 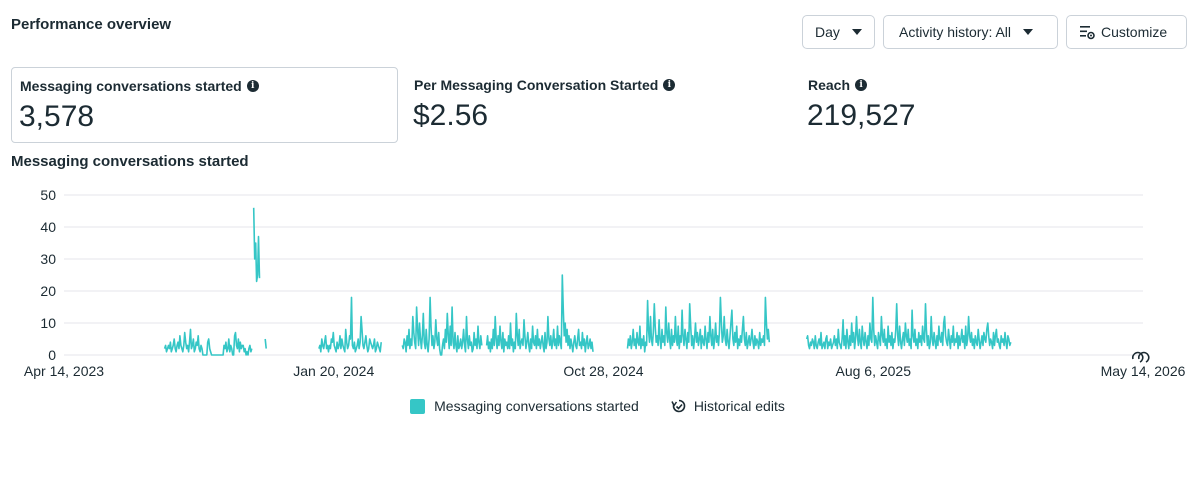 I want to click on y-tick-label: 10, so click(x=48, y=323).